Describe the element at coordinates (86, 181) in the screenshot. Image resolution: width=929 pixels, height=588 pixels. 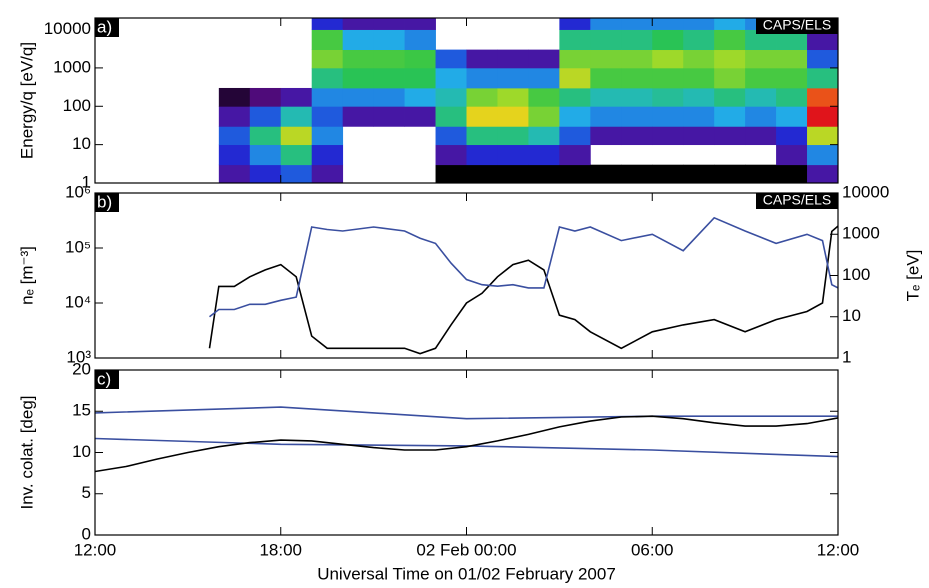
I see `y-tick-label: 1` at that location.